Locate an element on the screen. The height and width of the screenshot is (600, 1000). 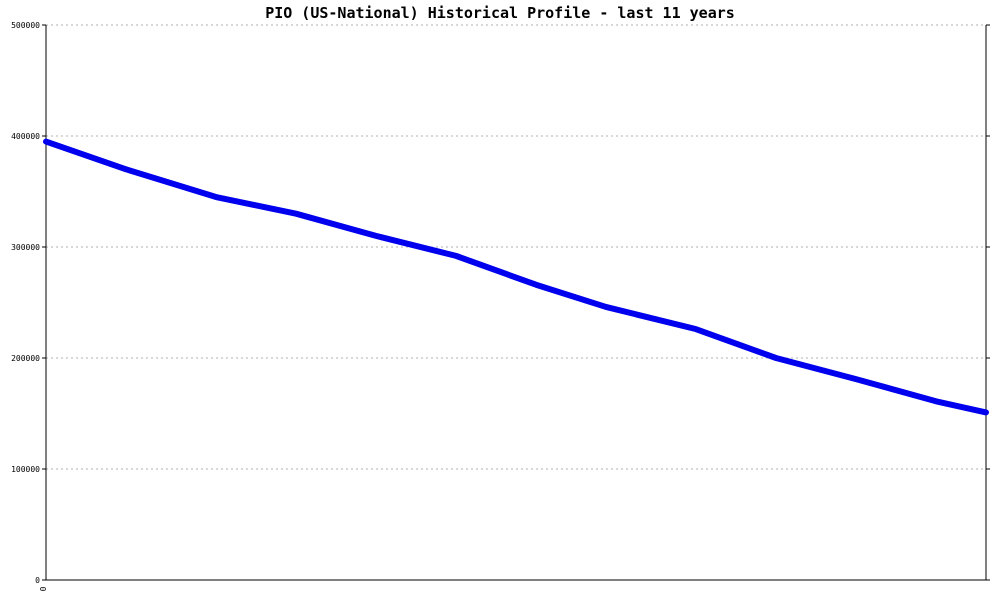
x-tick-label: 0 is located at coordinates (43, 588).